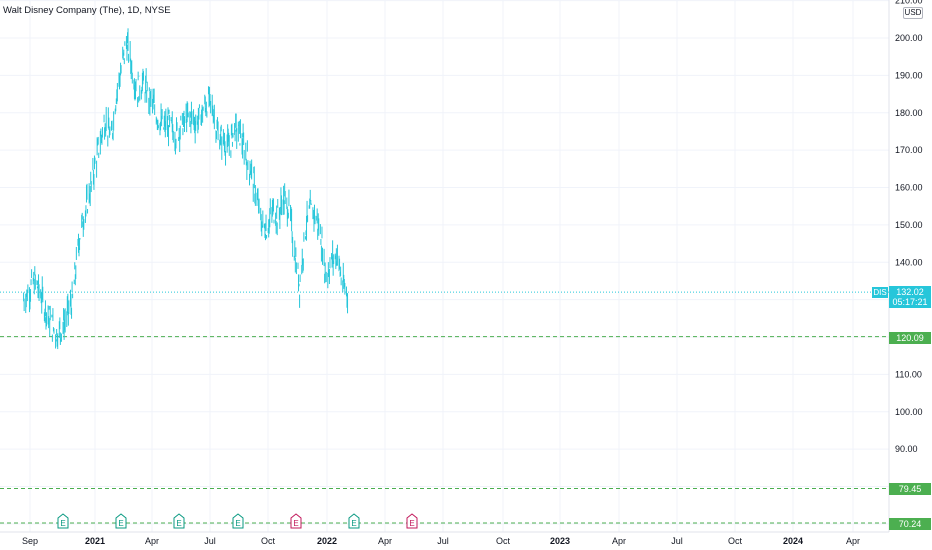  I want to click on time-tick-label: 2022, so click(327, 541).